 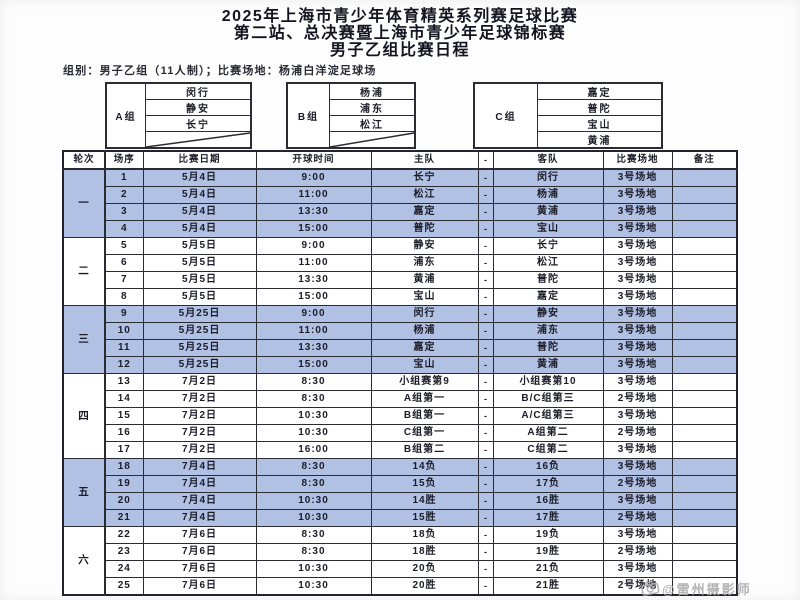 What do you see at coordinates (424, 382) in the screenshot?
I see `home-team-cell: 小组赛第9` at bounding box center [424, 382].